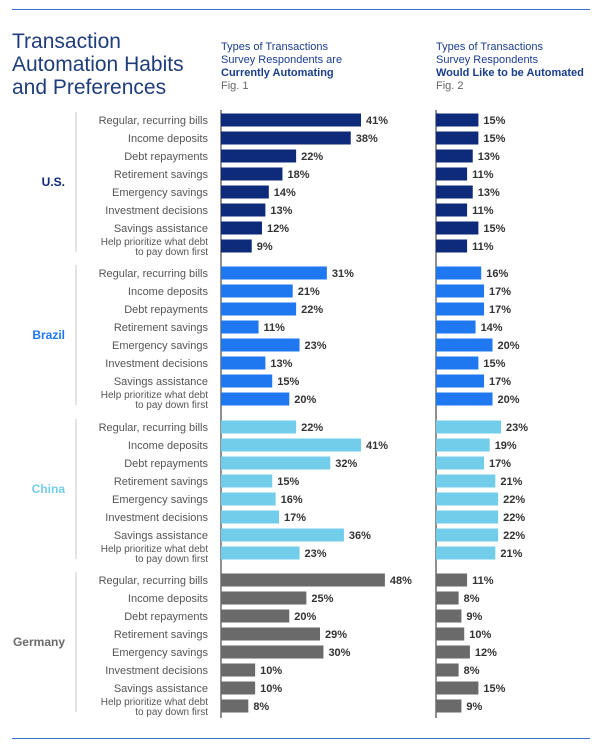 The height and width of the screenshot is (748, 602). I want to click on fig1-label: Fig. 1, so click(235, 86).